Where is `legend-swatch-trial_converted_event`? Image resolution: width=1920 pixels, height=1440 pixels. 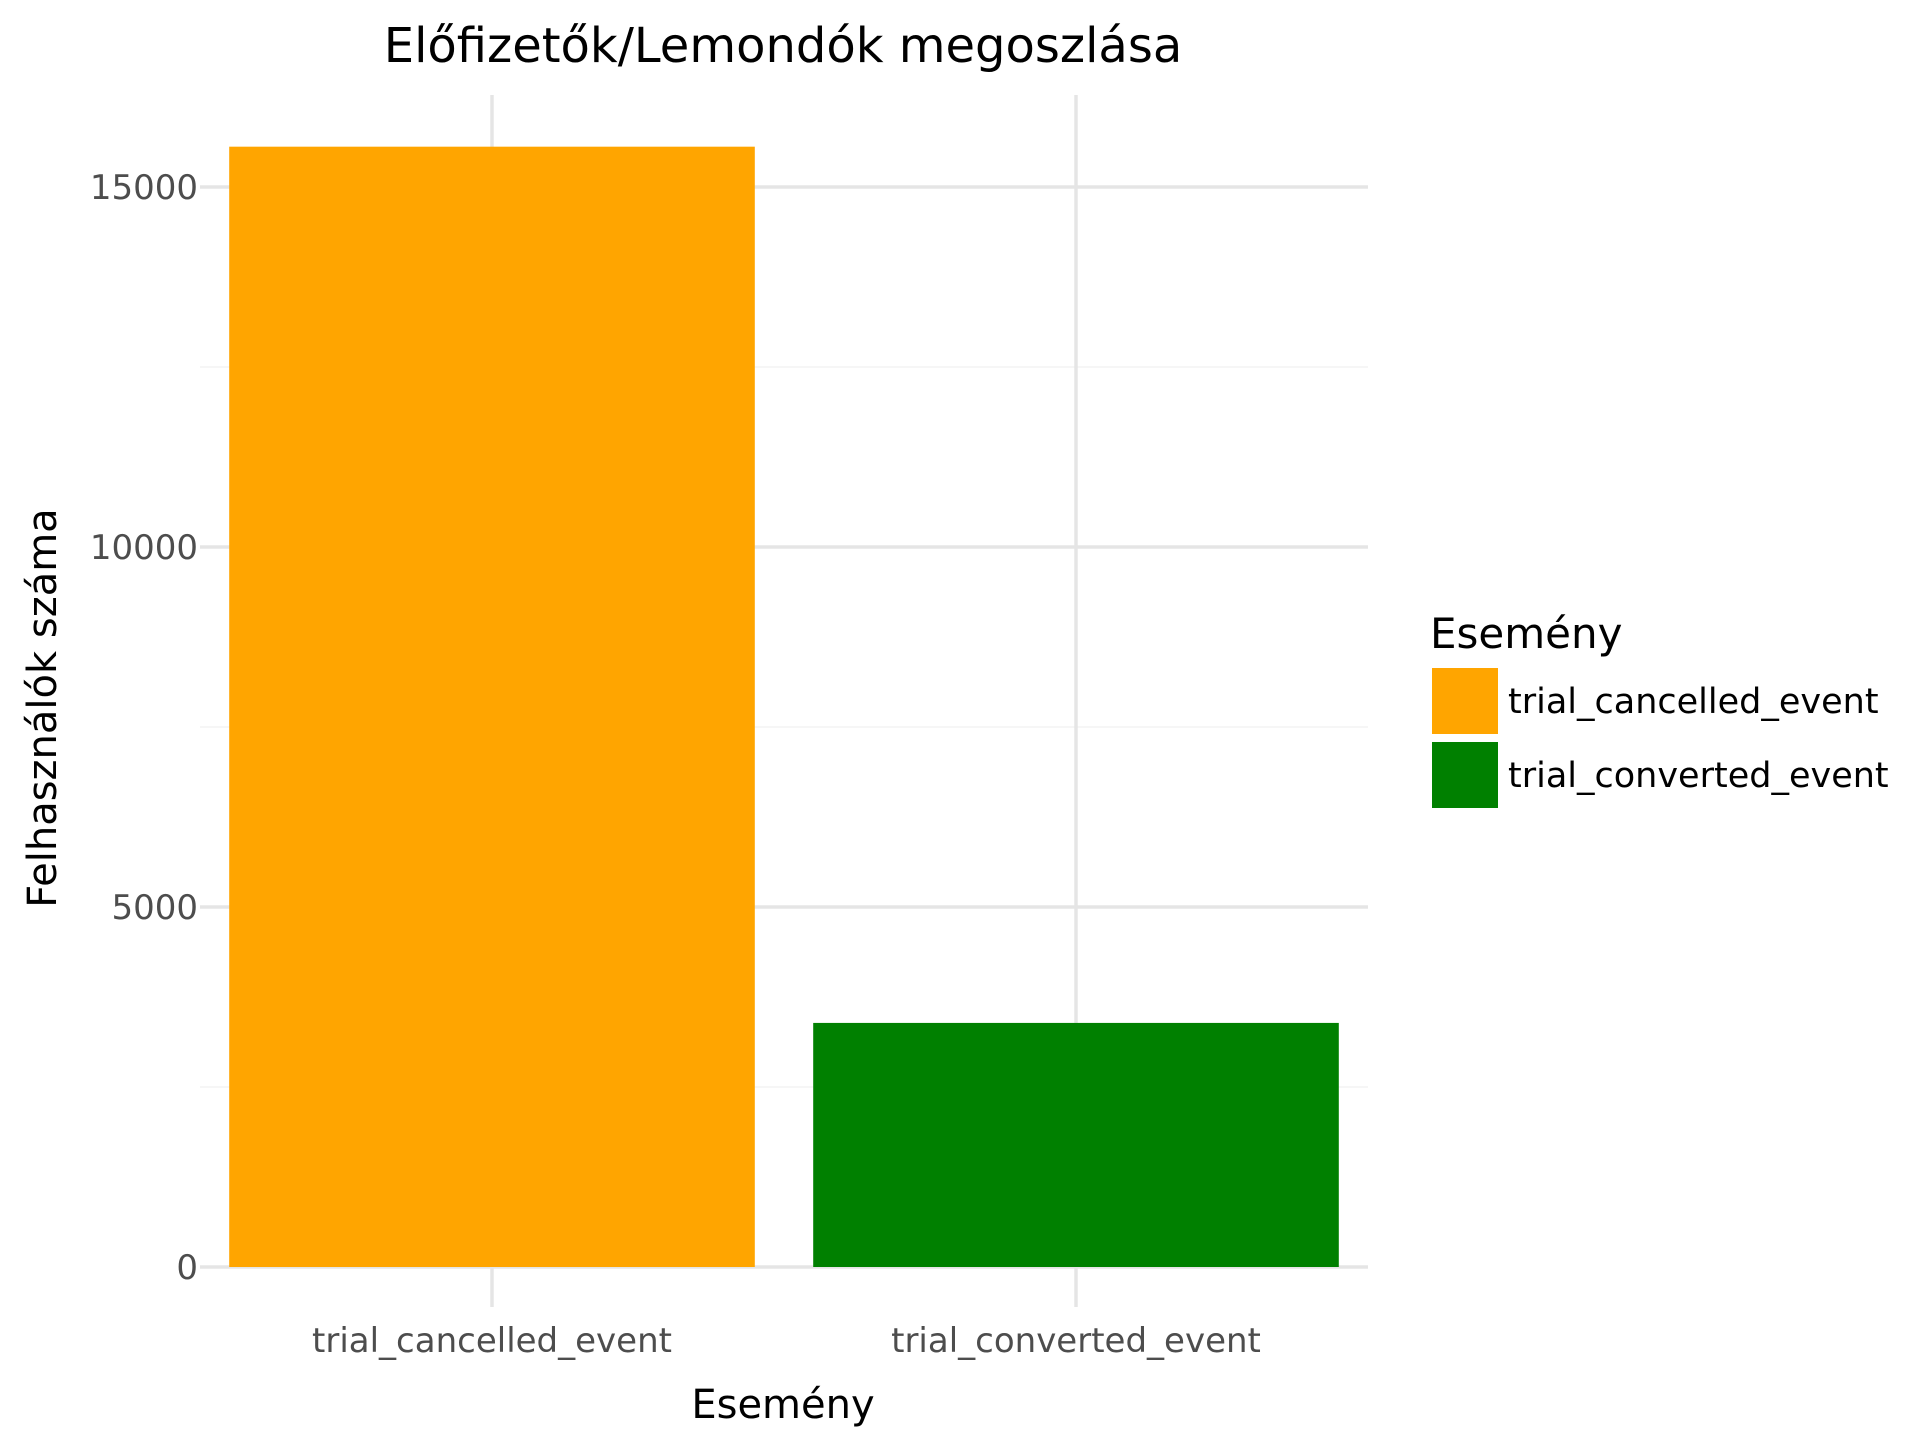 legend-swatch-trial_converted_event is located at coordinates (1465, 775).